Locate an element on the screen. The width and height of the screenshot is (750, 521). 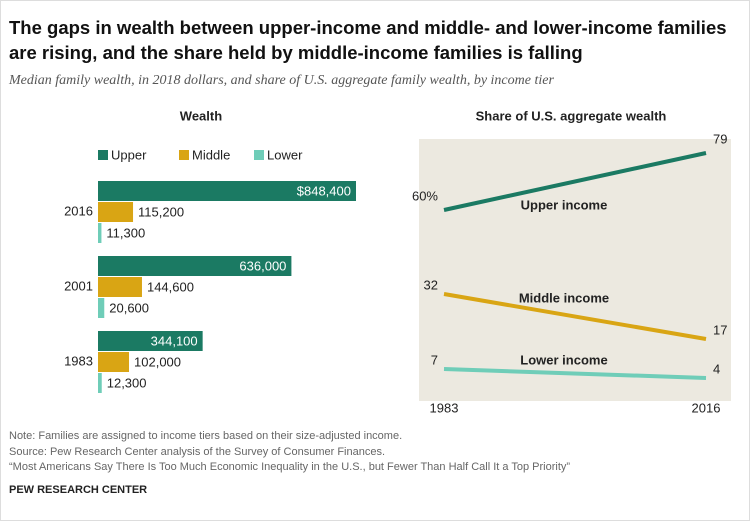
series-label: Middle income is located at coordinates (564, 297).